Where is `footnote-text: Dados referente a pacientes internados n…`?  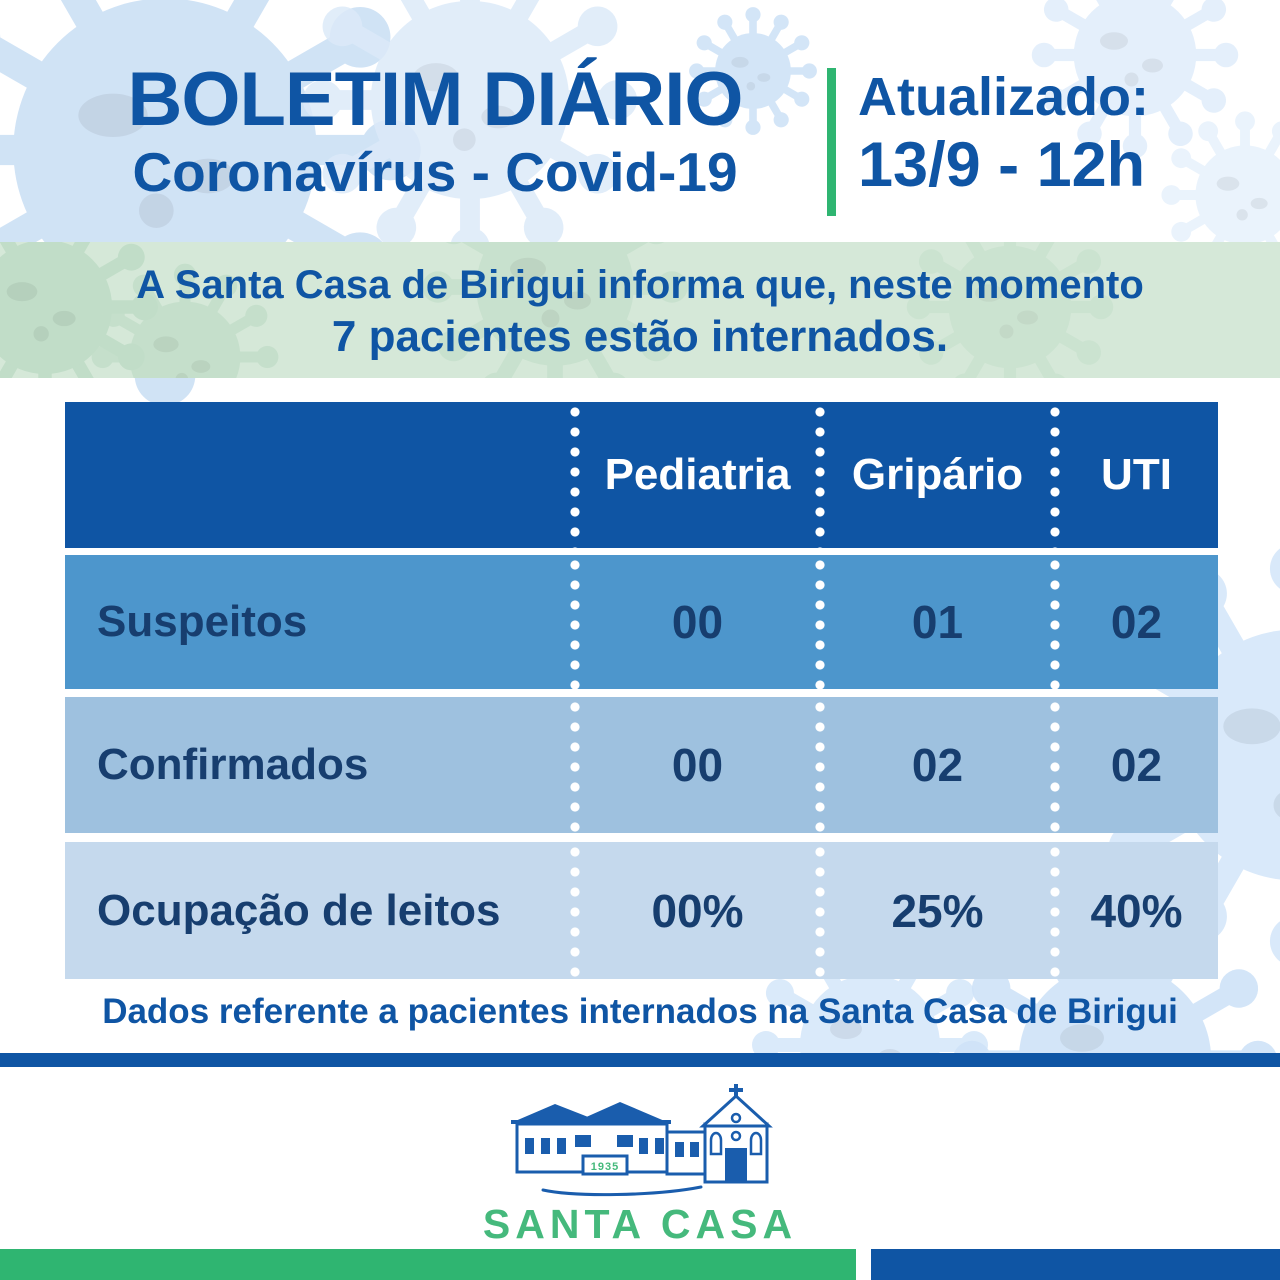
footnote-text: Dados referente a pacientes internados n… is located at coordinates (640, 1011).